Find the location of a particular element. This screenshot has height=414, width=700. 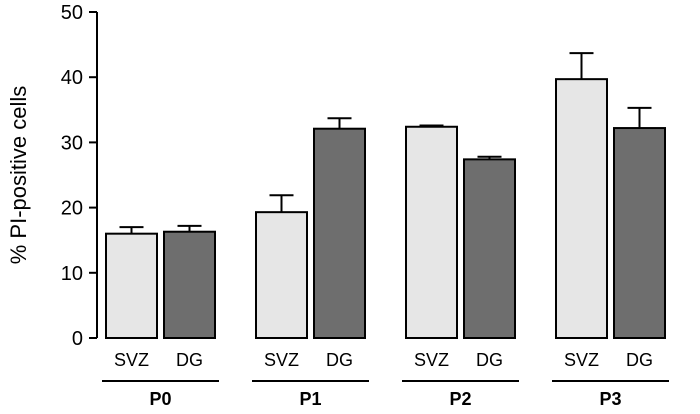

y-tick-label: 40 is located at coordinates (72, 78).